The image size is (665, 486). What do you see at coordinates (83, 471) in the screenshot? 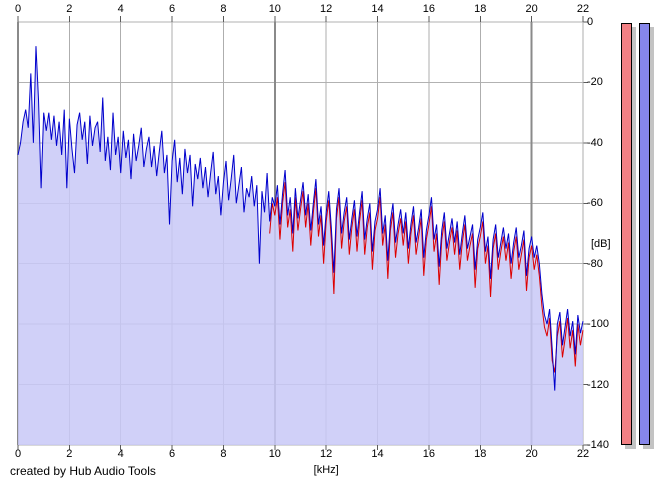
I see `credit-text: created by Hub Audio Tools` at bounding box center [83, 471].